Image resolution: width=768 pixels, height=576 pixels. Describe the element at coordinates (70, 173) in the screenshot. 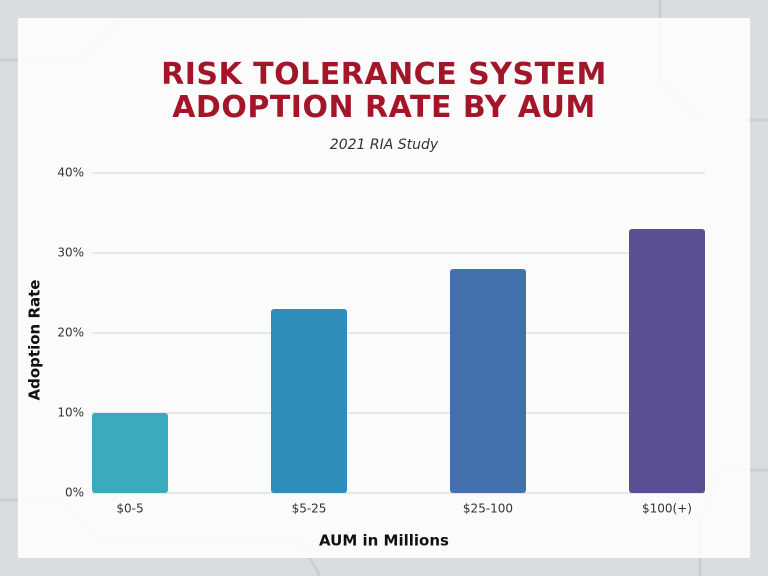

I see `y-tick-label: 40%` at that location.